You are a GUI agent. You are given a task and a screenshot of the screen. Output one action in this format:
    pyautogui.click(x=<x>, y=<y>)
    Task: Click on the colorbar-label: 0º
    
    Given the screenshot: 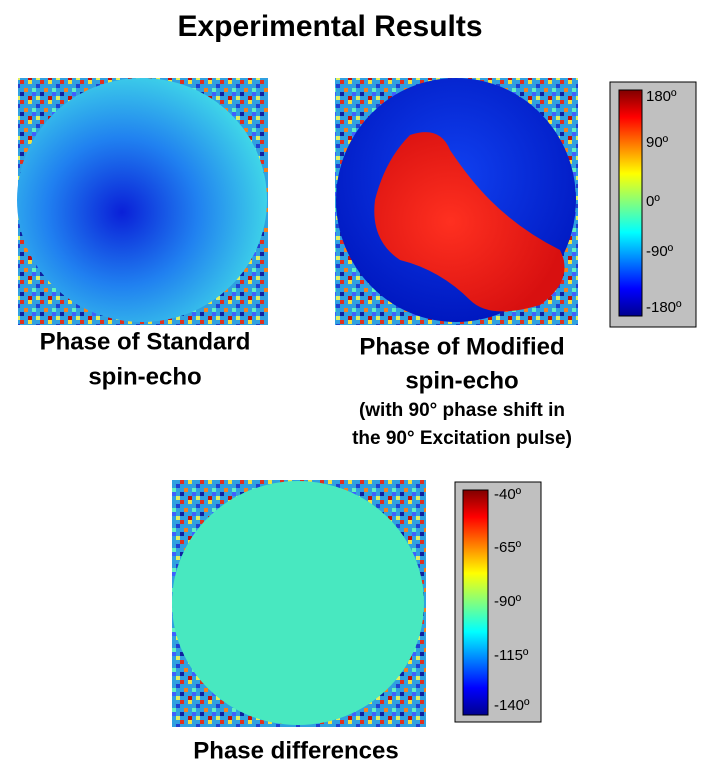 What is the action you would take?
    pyautogui.click(x=653, y=201)
    